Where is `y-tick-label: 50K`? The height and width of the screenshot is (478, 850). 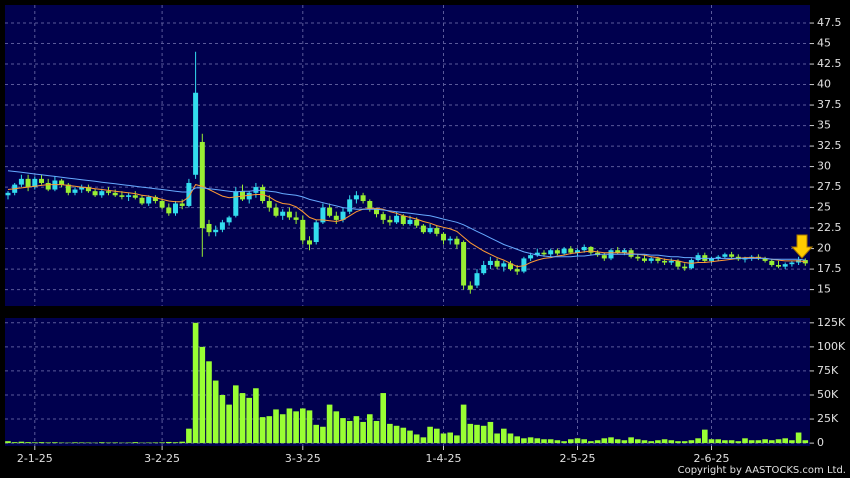
y-tick-label: 50K is located at coordinates (828, 394).